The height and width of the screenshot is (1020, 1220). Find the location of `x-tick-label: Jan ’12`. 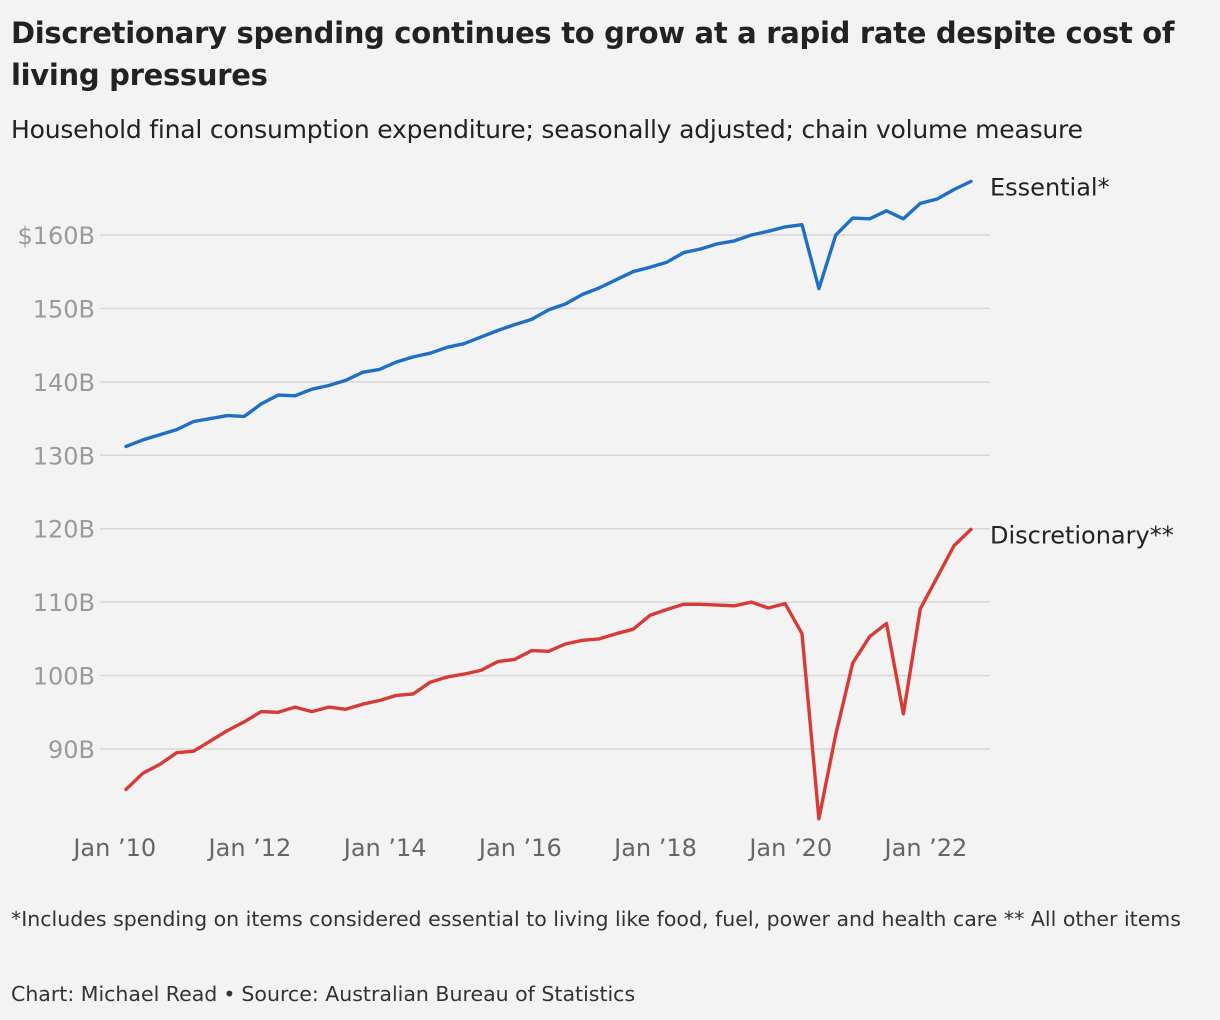

x-tick-label: Jan ’12 is located at coordinates (249, 848).